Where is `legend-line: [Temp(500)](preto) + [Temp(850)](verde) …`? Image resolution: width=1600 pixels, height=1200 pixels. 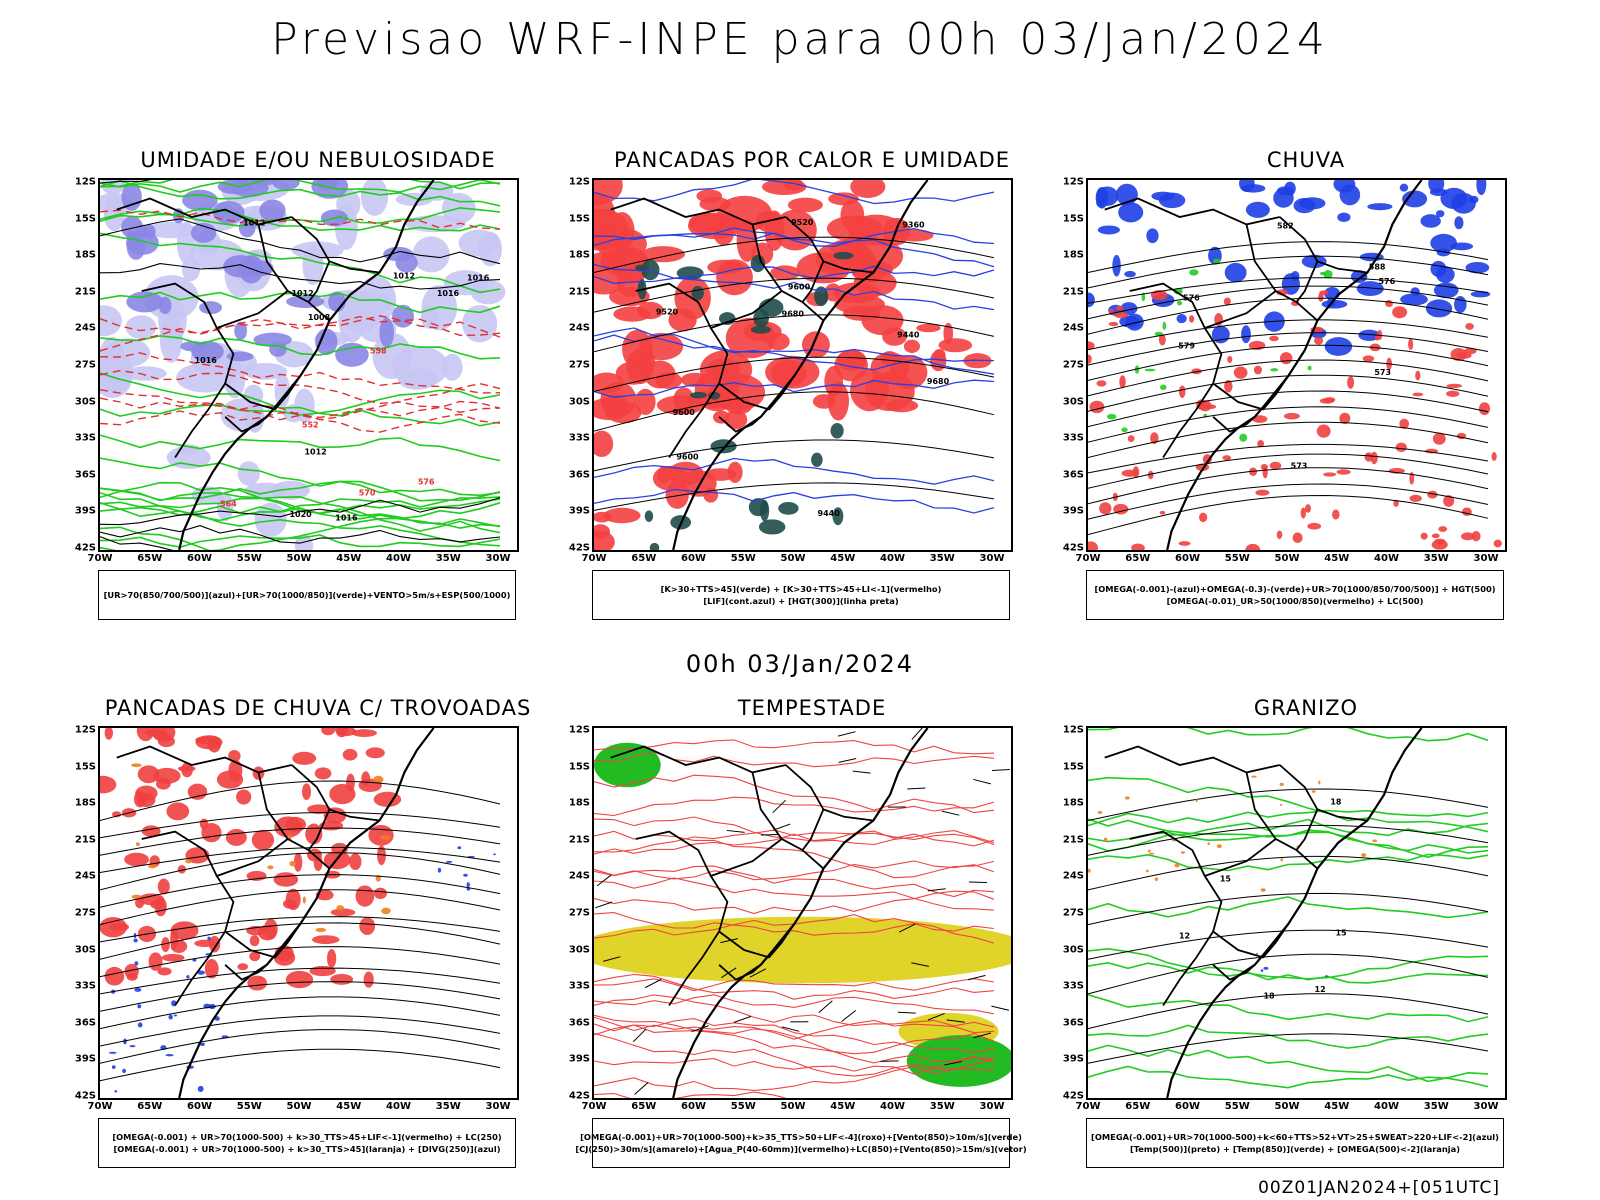 legend-line: [Temp(500)](preto) + [Temp(850)](verde) … is located at coordinates (1295, 1149).